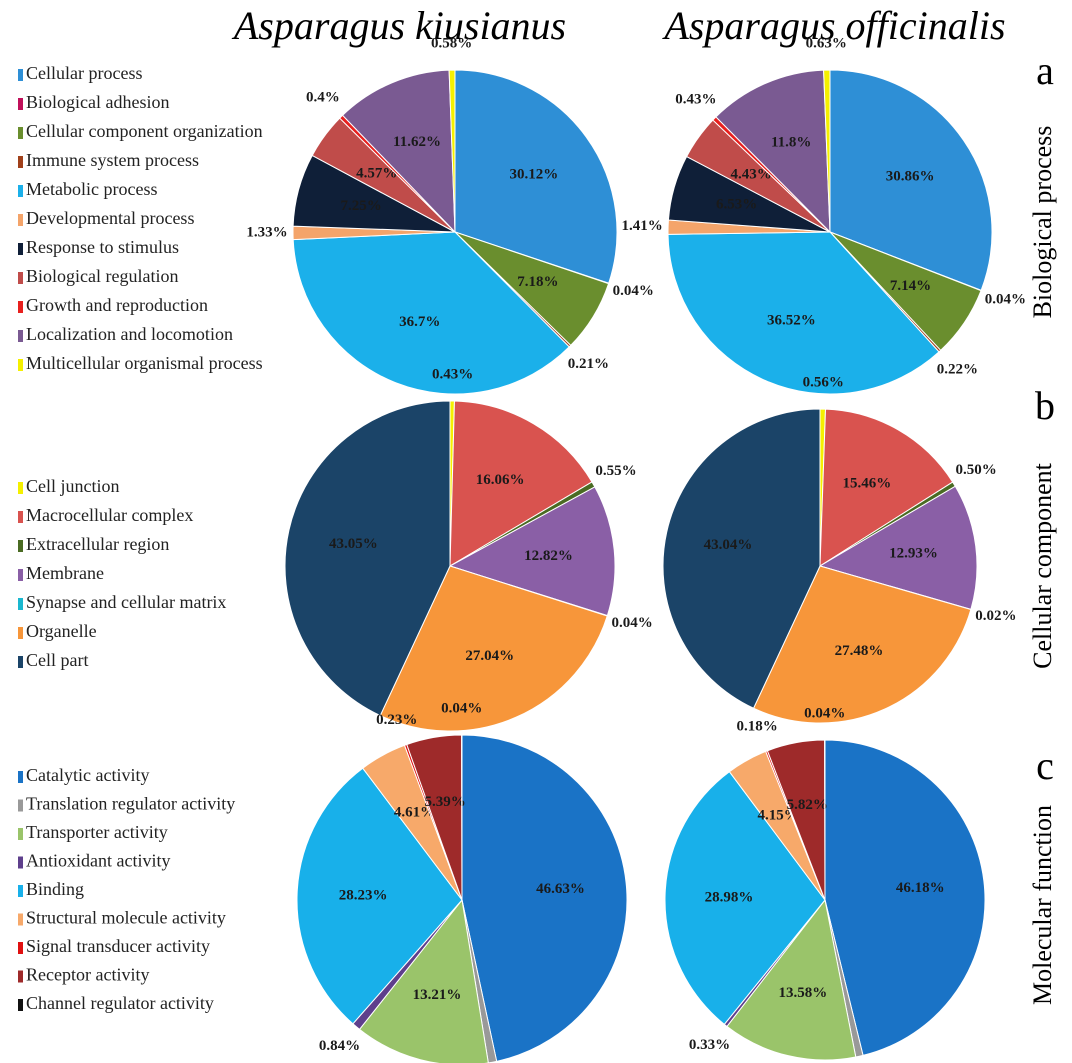 Image resolution: width=1072 pixels, height=1063 pixels. What do you see at coordinates (91, 189) in the screenshot?
I see `legend-label: Metabolic process` at bounding box center [91, 189].